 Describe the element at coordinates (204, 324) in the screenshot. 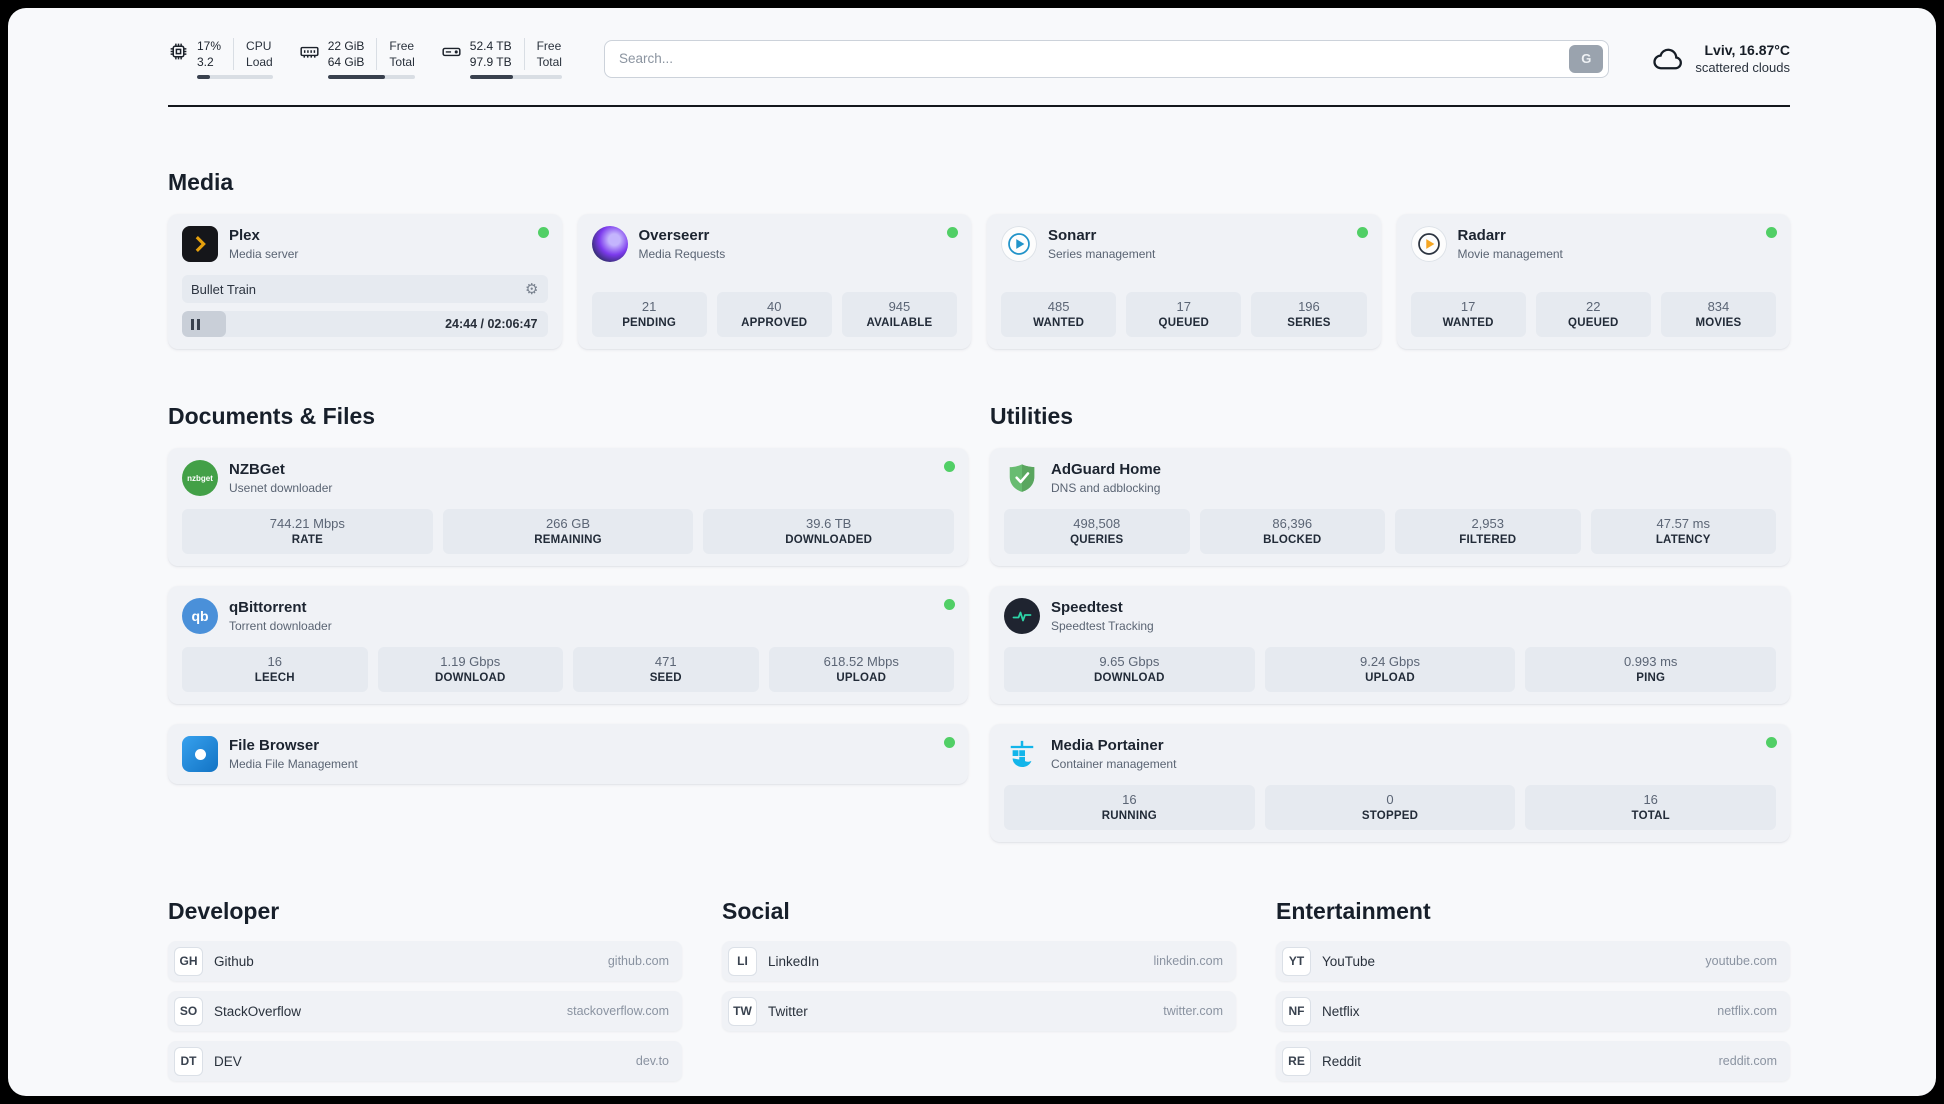

I see `pause-button` at that location.